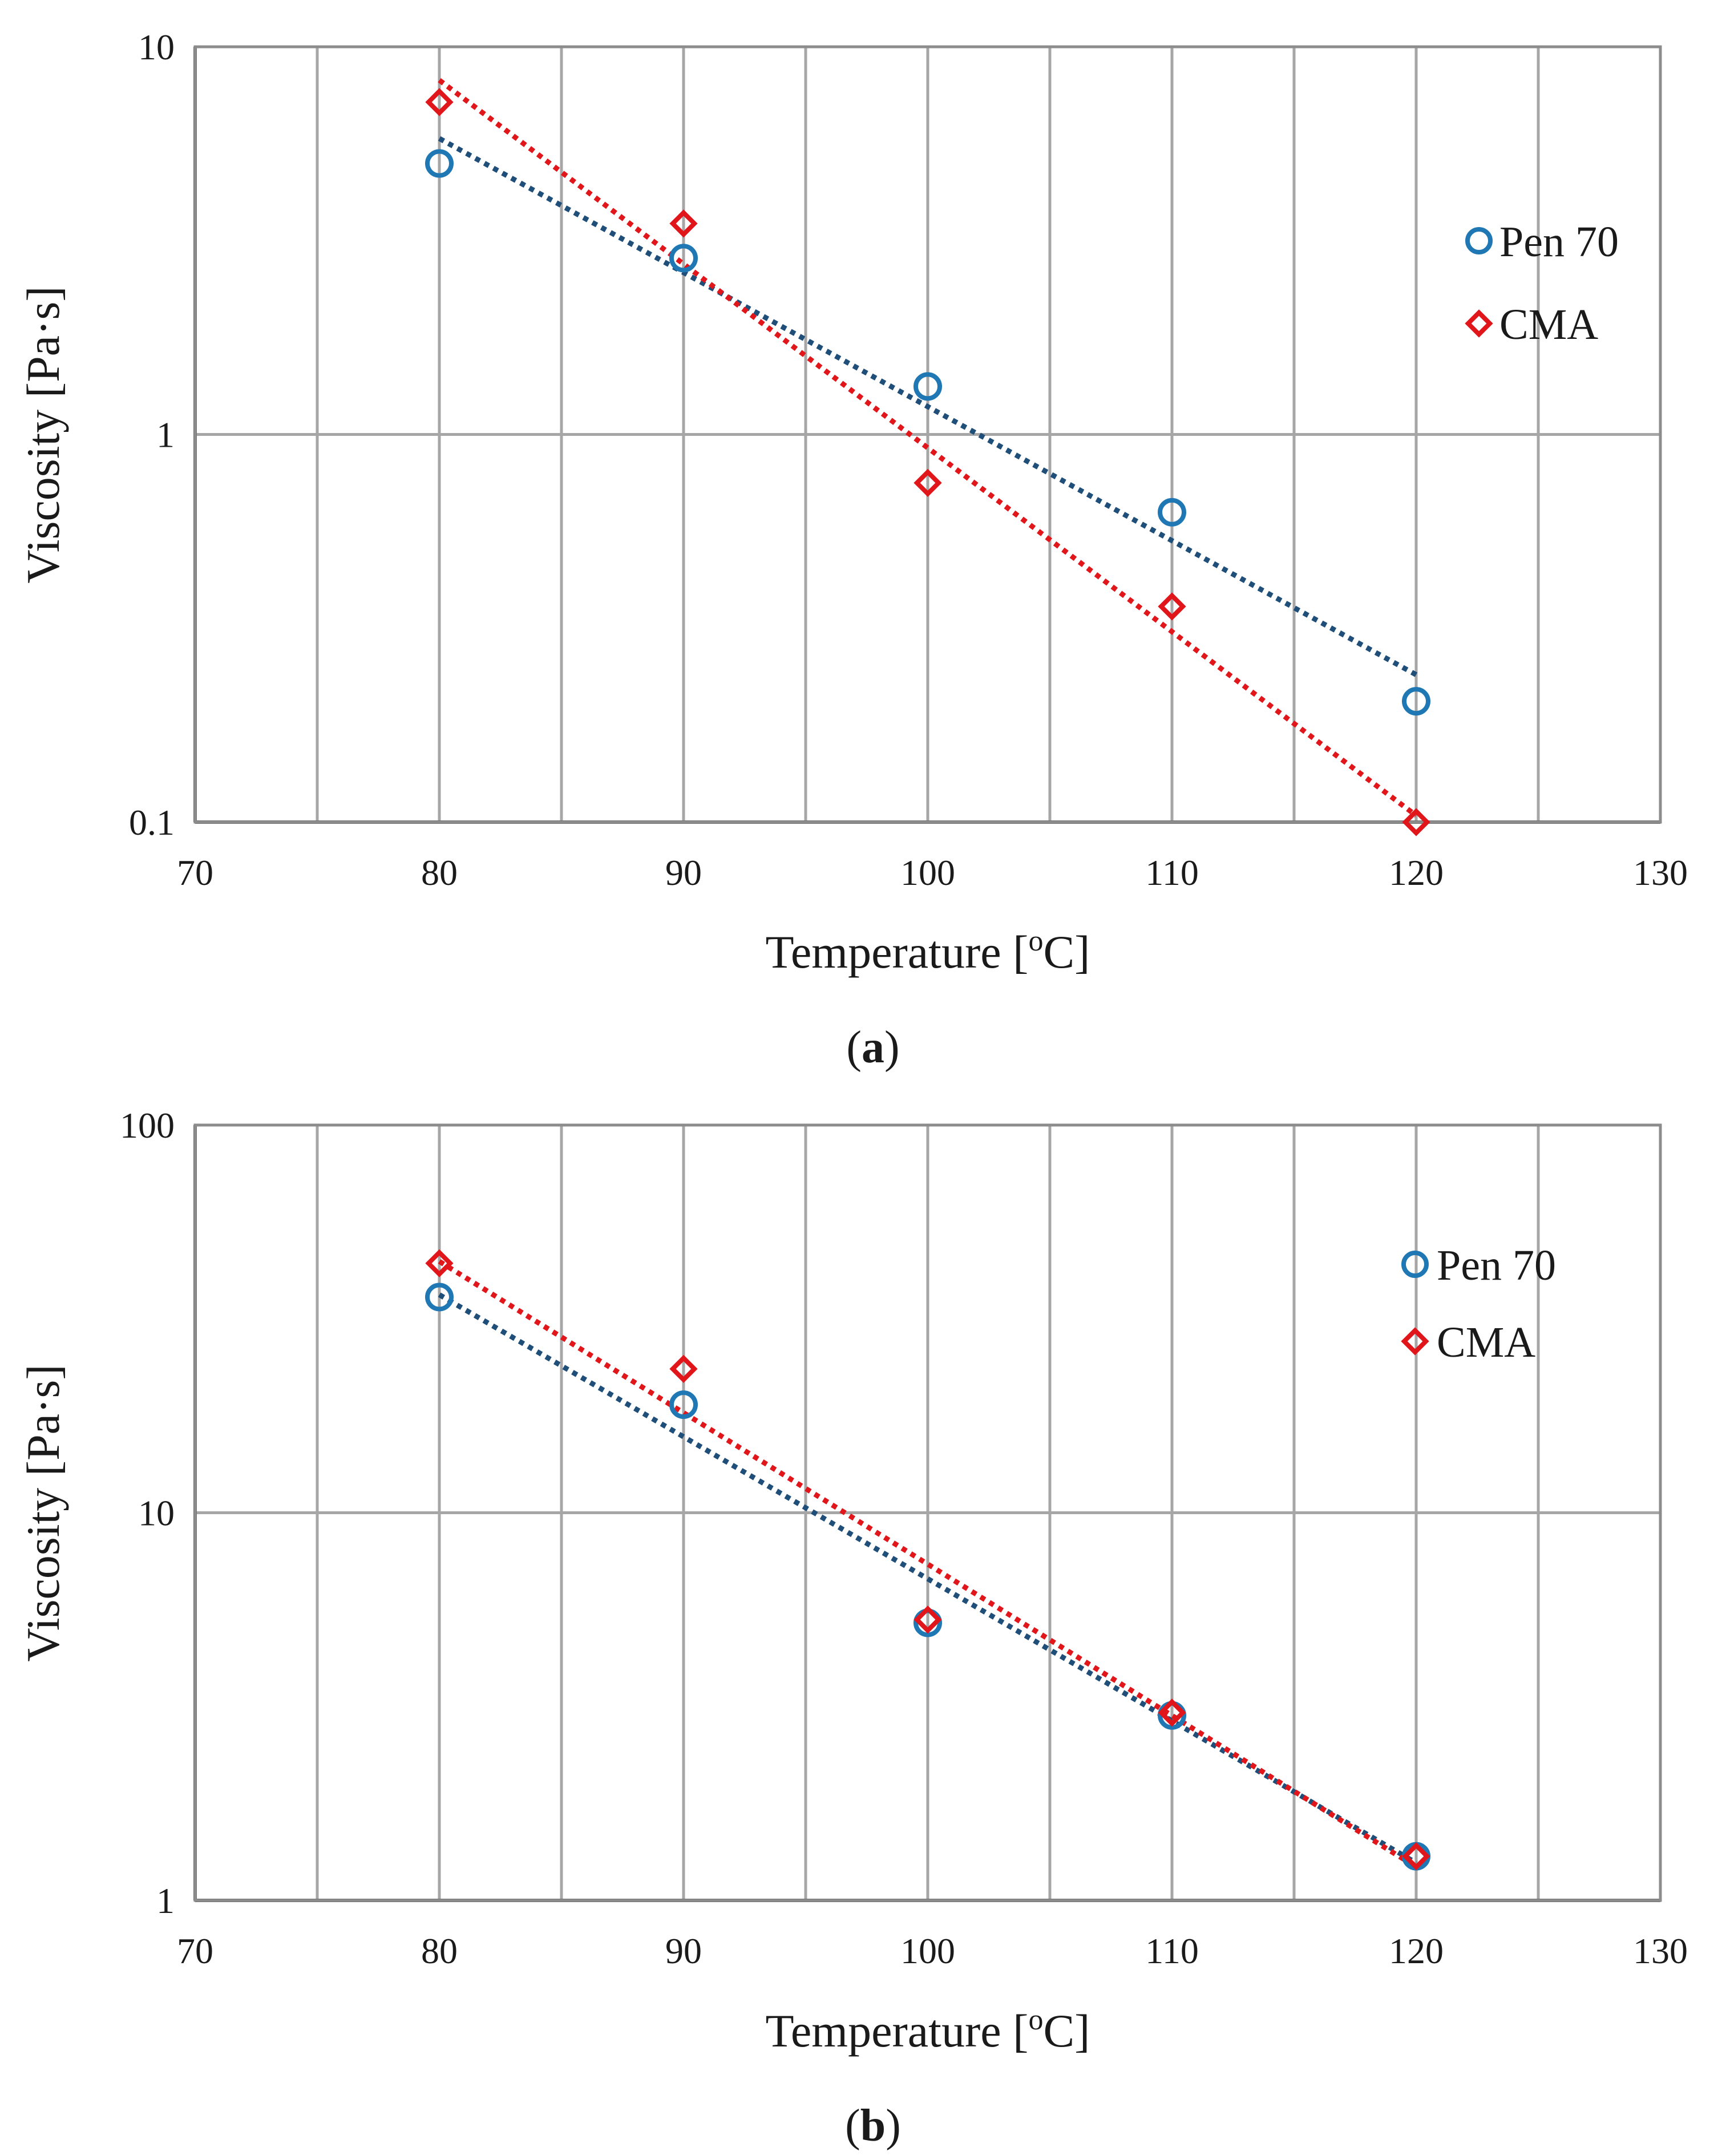 Image resolution: width=1726 pixels, height=2156 pixels. Describe the element at coordinates (195, 873) in the screenshot. I see `chart-a-x-tick-label: 70` at that location.